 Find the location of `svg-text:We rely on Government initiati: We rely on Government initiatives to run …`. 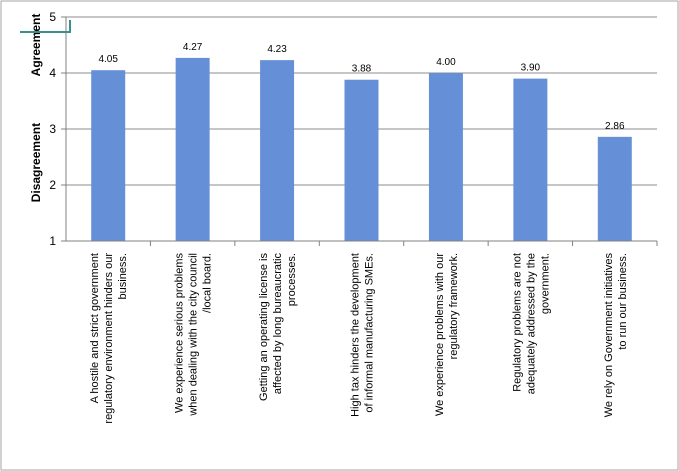

svg-text:We rely on Government initiati: We rely on Government initiatives to run … is located at coordinates (616, 335).